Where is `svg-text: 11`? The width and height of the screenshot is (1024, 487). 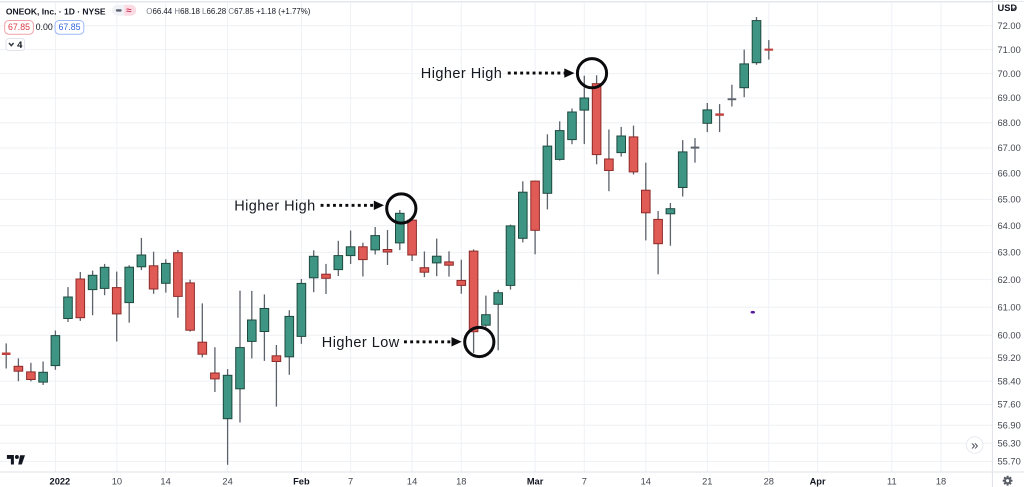 svg-text: 11 is located at coordinates (892, 481).